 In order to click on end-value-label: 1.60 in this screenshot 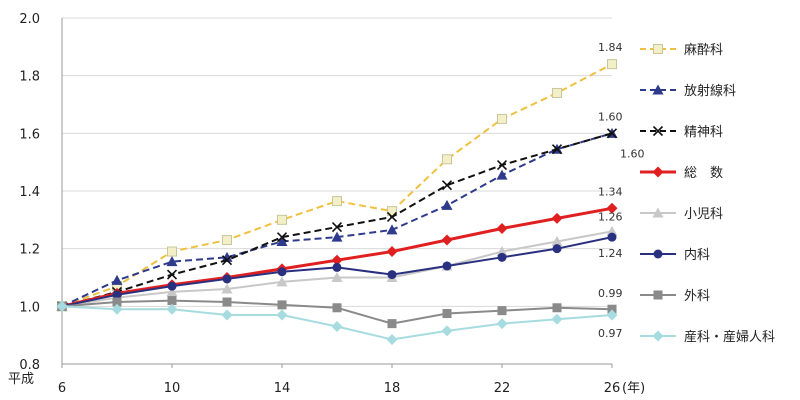, I will do `click(610, 116)`.